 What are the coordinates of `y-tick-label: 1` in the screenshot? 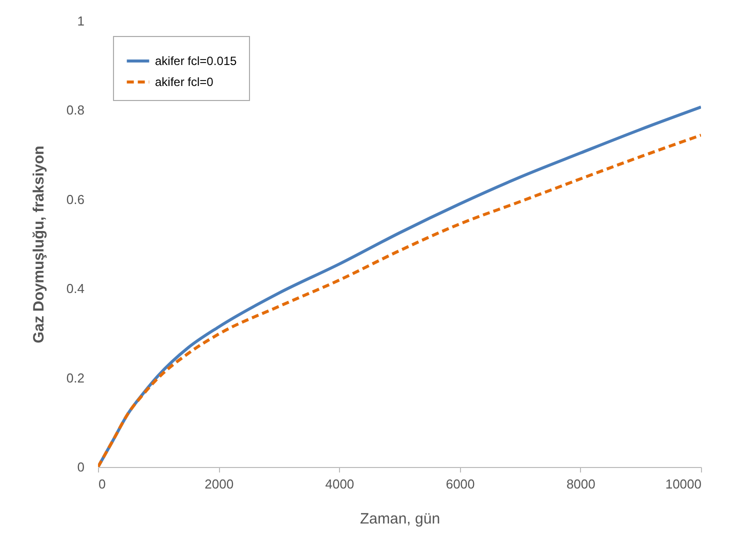 It's located at (80, 21).